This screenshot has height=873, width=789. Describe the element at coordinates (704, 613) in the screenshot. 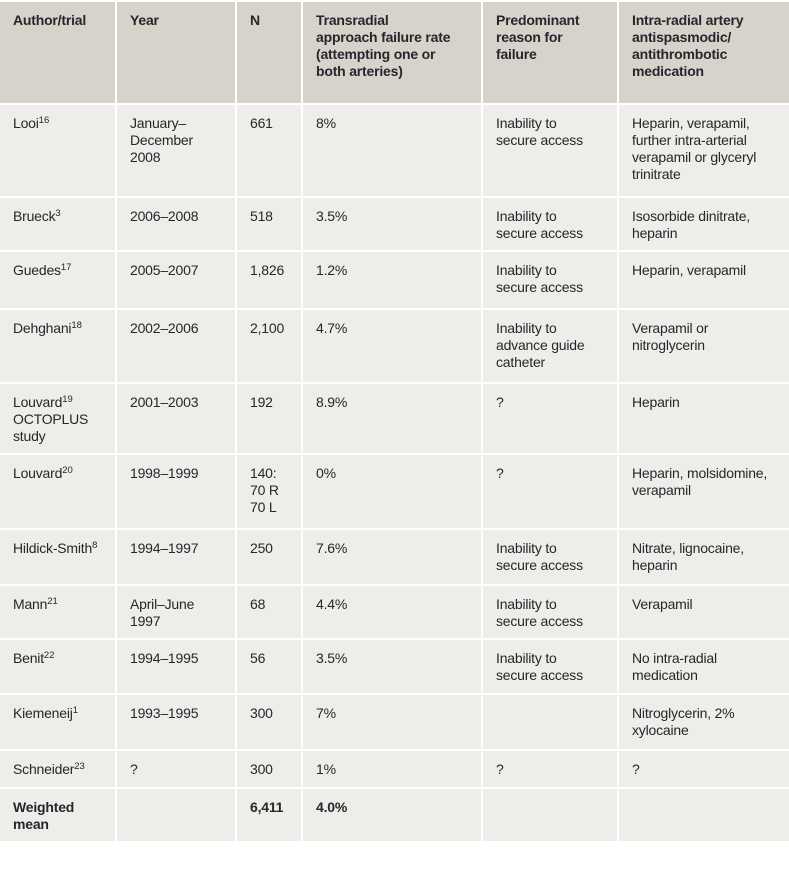

I see `cell-medication: Verapamil` at that location.